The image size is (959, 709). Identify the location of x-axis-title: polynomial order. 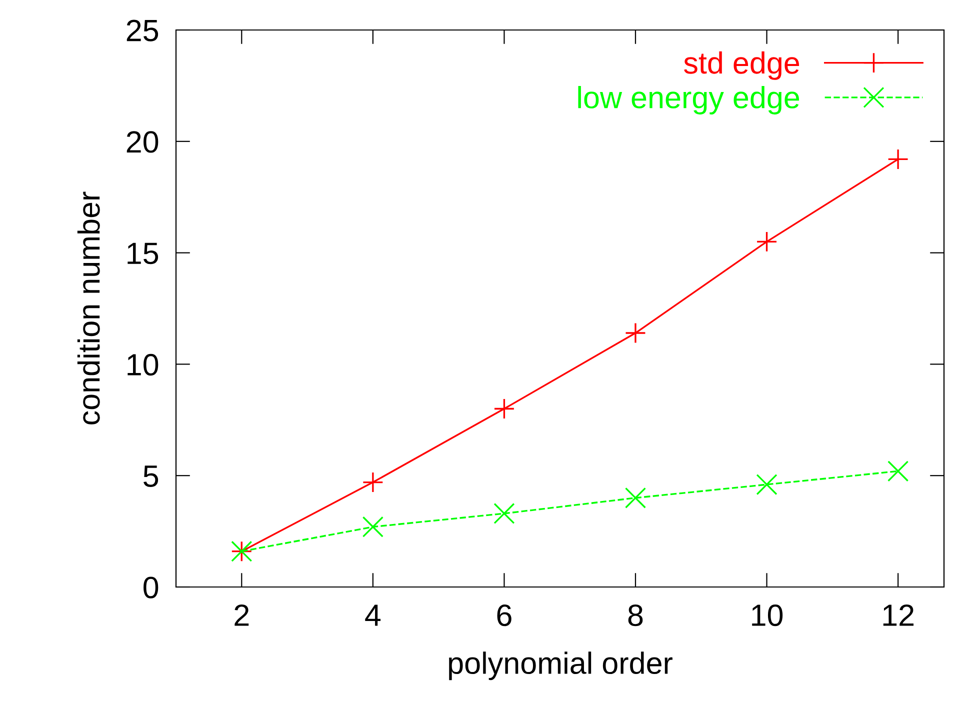
(560, 666).